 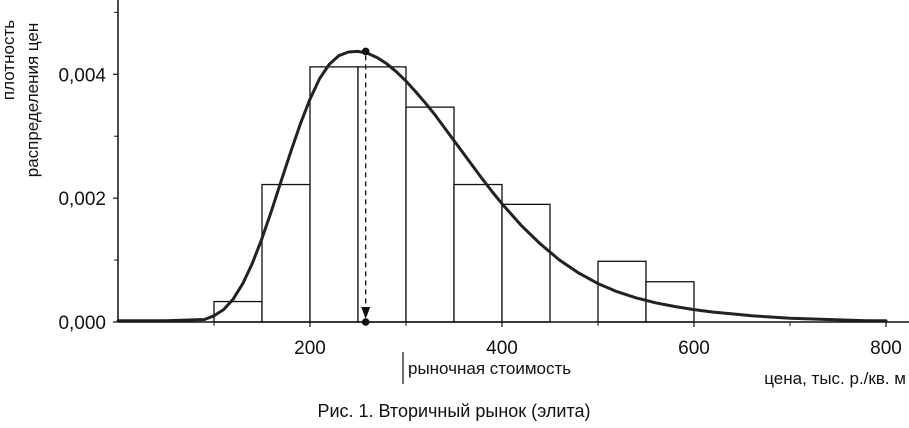 What do you see at coordinates (382, 215) in the screenshot?
I see `market-value-marker` at bounding box center [382, 215].